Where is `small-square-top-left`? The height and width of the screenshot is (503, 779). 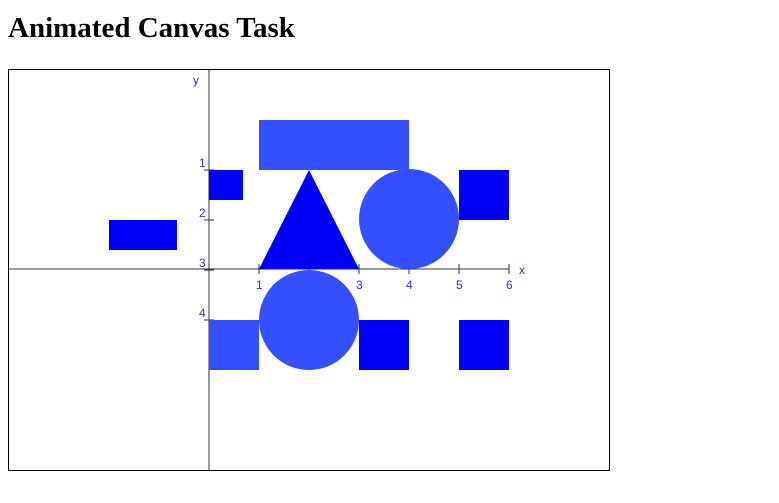 small-square-top-left is located at coordinates (226, 185).